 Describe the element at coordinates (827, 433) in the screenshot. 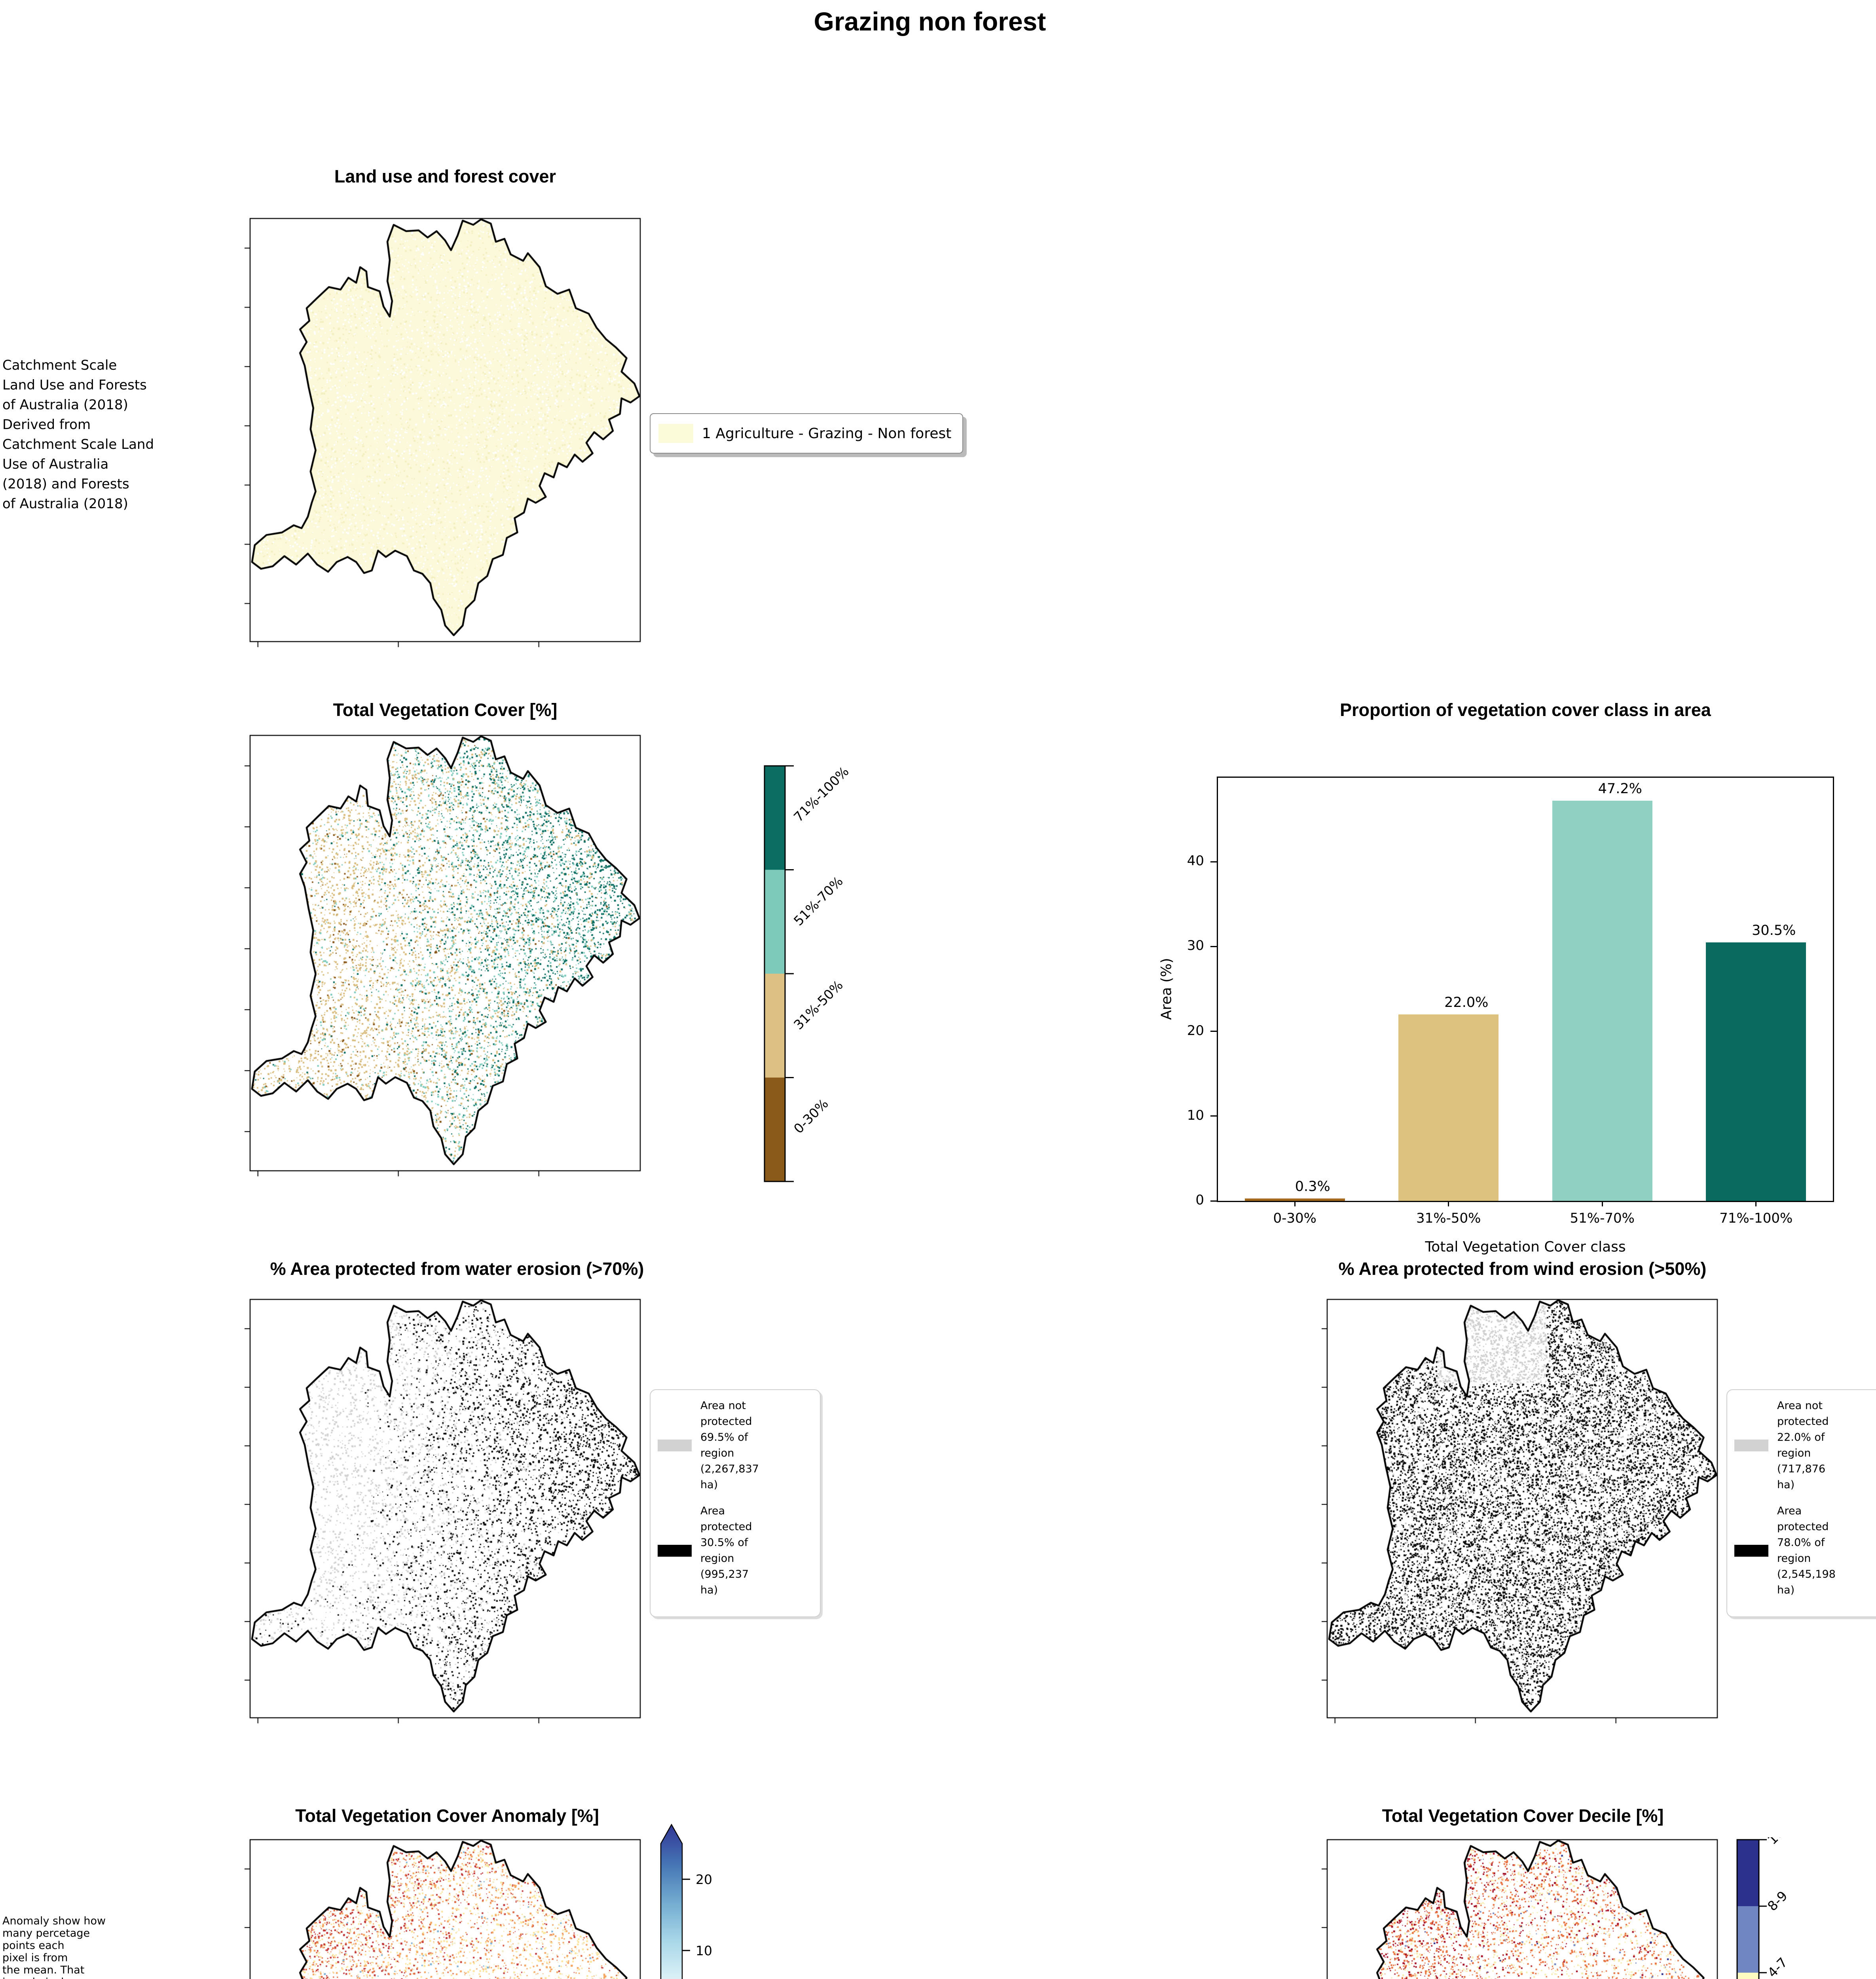

I see `legend-label-agriculture-grazing: 1 Agriculture - Grazing - Non forest` at that location.